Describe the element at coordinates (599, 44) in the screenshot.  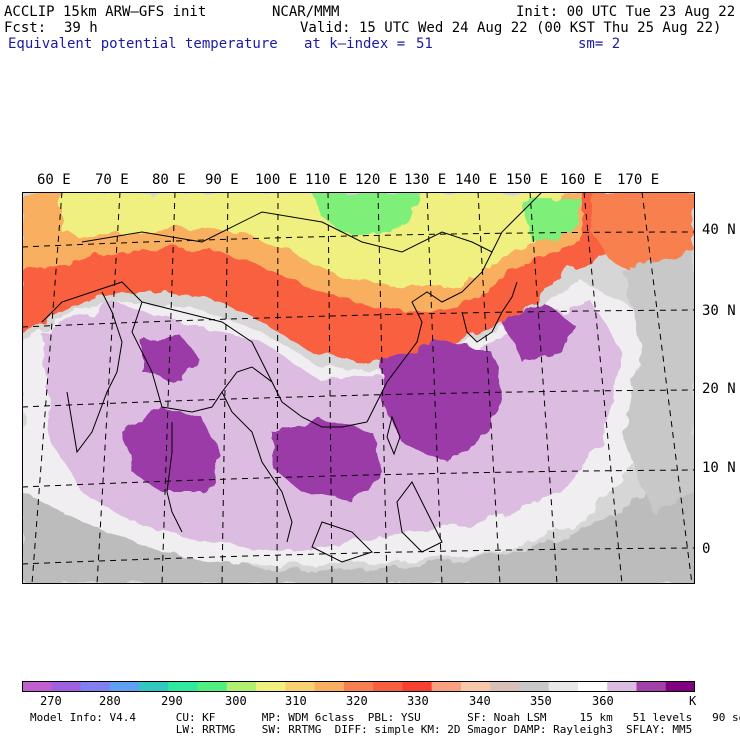
I see `smooth-label: sm= 2` at that location.